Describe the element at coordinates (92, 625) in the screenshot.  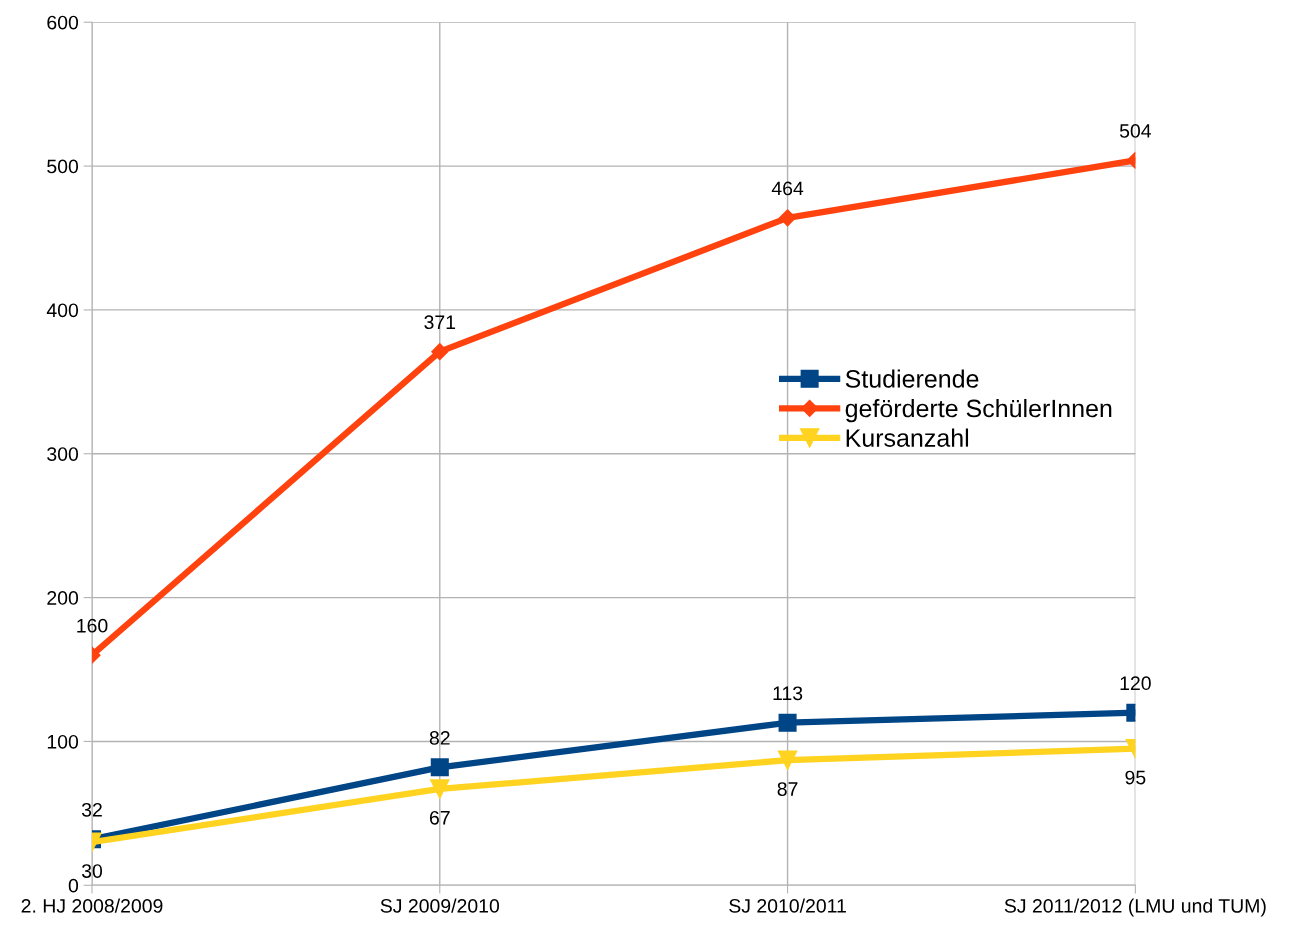
I see `data-label: 160` at that location.